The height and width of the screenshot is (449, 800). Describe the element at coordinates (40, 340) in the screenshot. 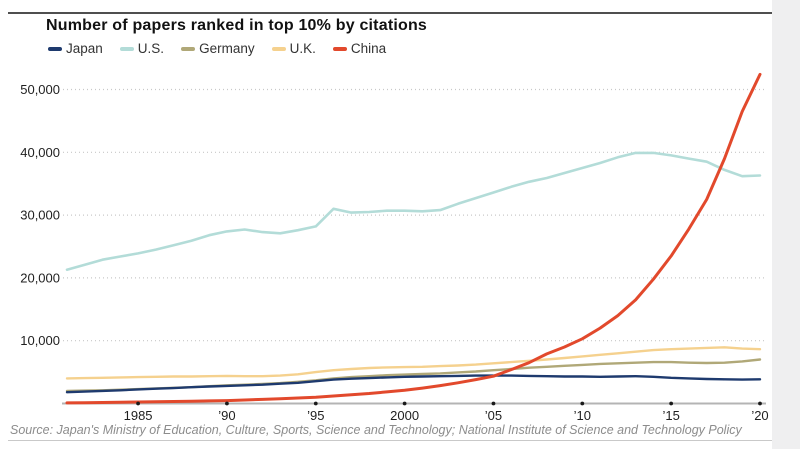

I see `y-axis-label-10000: 10,000` at that location.